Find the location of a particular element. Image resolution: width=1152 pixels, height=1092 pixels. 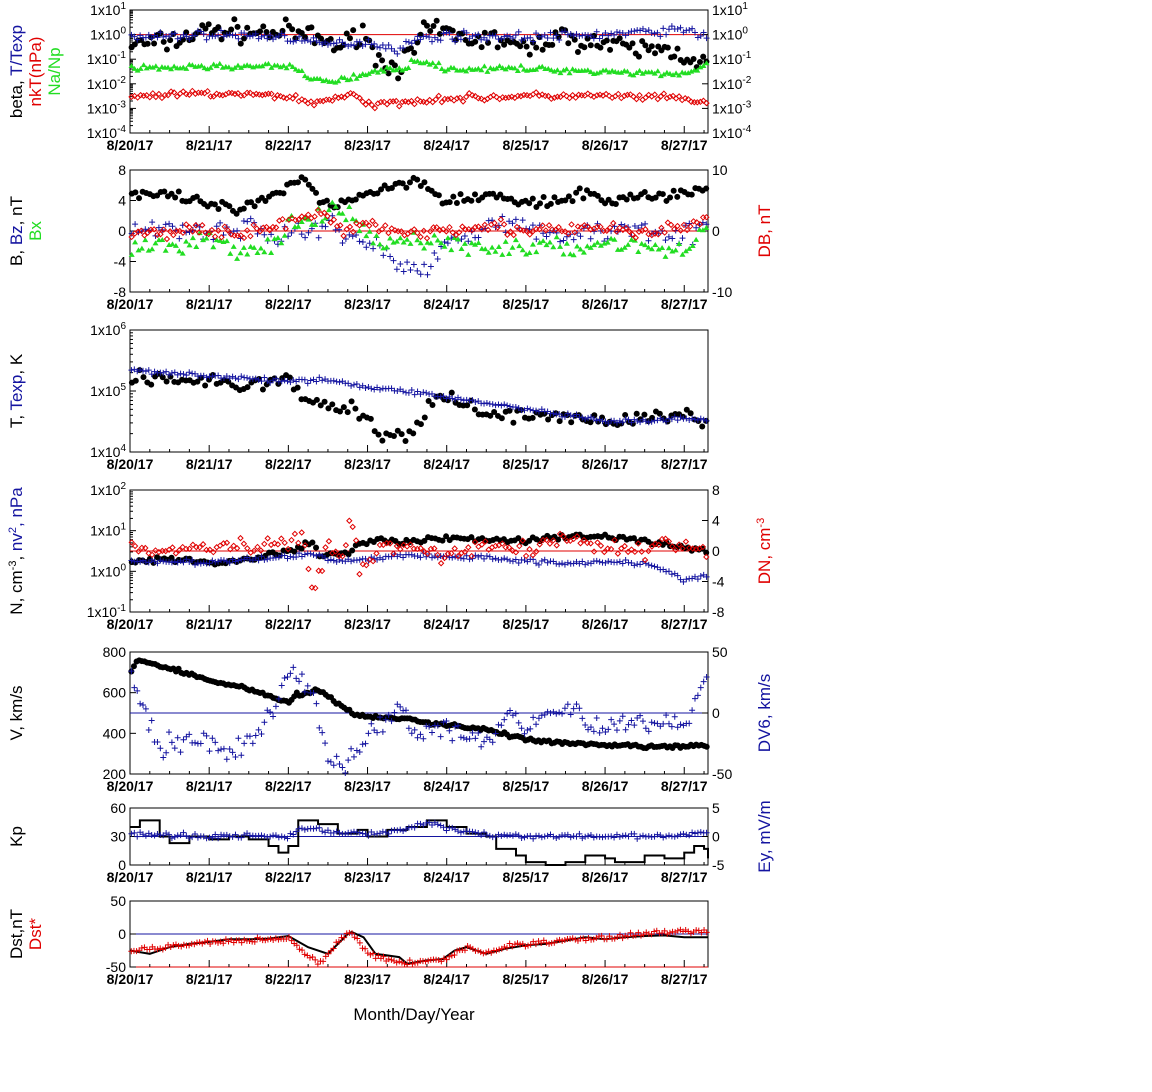

label-part: Dst,nT is located at coordinates (16, 934).